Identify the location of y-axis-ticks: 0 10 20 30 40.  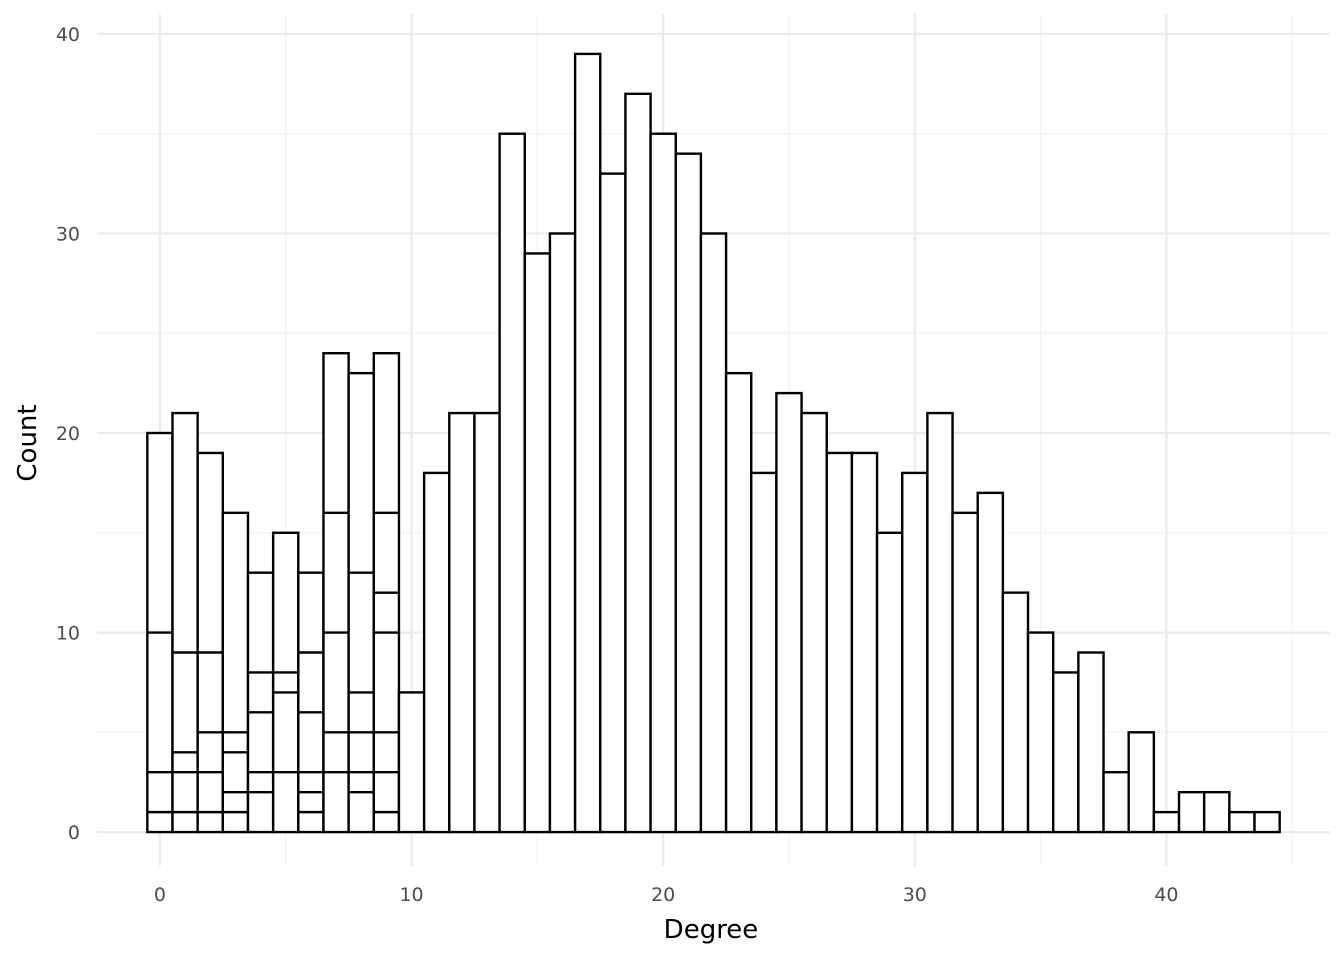
(68, 434).